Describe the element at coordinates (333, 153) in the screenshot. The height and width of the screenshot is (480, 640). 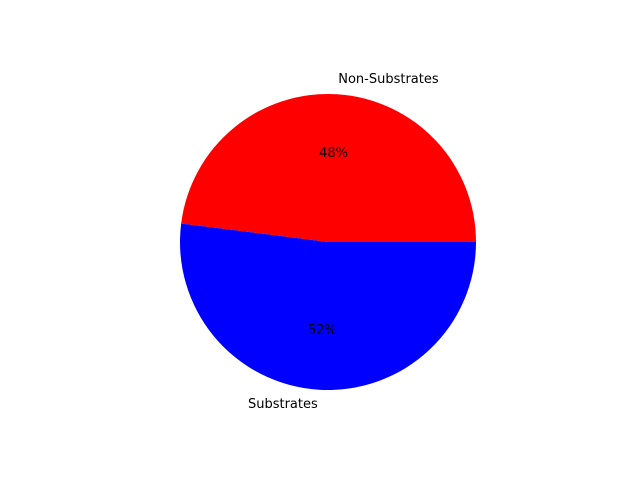
I see `slice-percent-label: 48%` at that location.